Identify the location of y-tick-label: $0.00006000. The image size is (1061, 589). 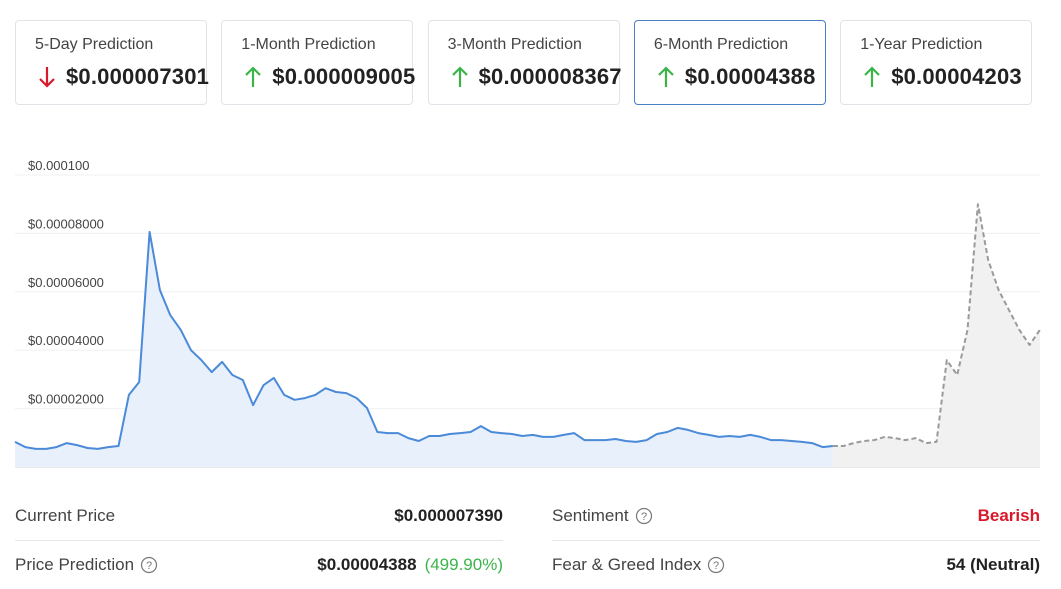
(66, 282).